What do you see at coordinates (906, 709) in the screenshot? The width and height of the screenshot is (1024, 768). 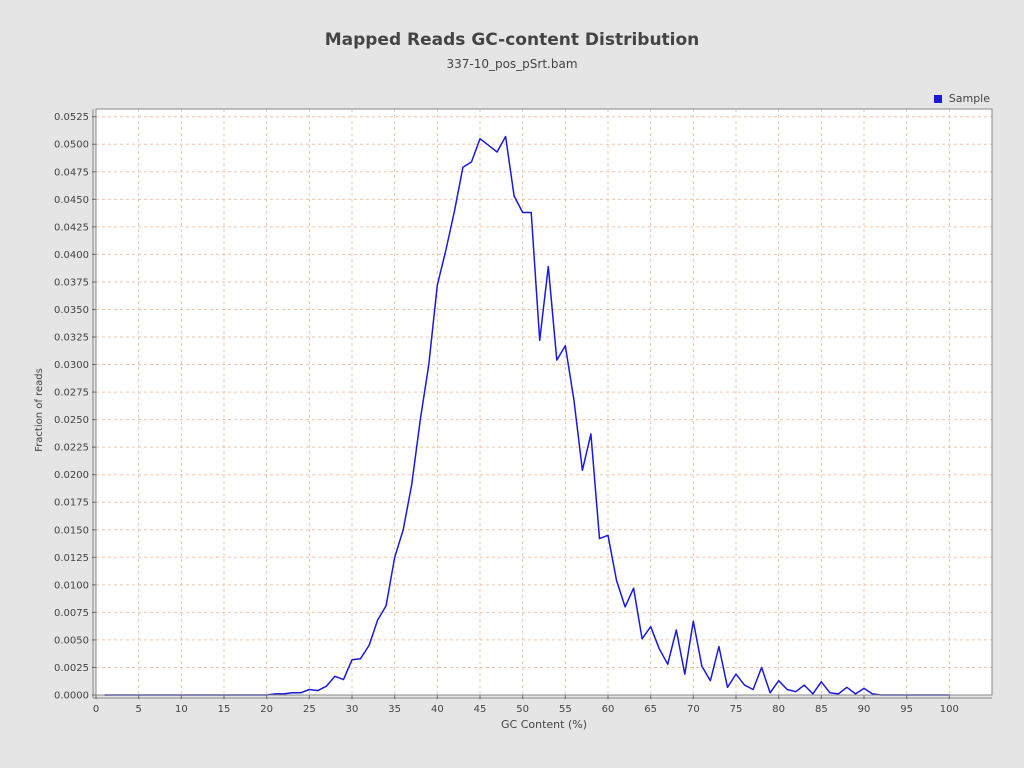 I see `x-tick-label: 95` at bounding box center [906, 709].